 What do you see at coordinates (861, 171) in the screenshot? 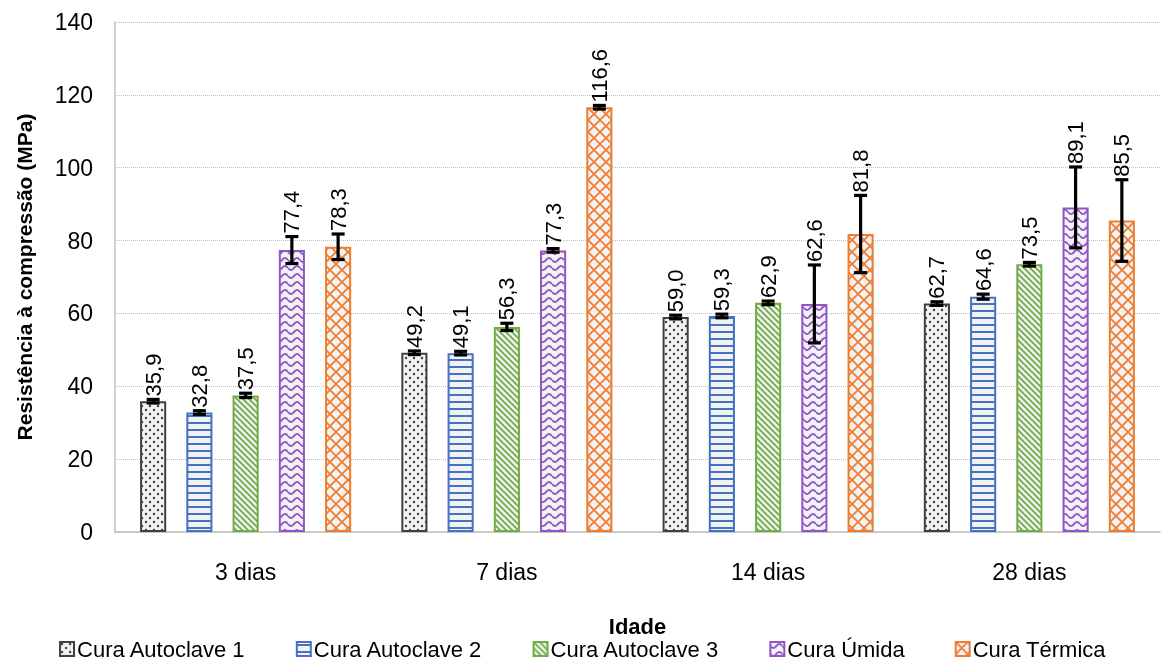
I see `data-label: 81,8` at bounding box center [861, 171].